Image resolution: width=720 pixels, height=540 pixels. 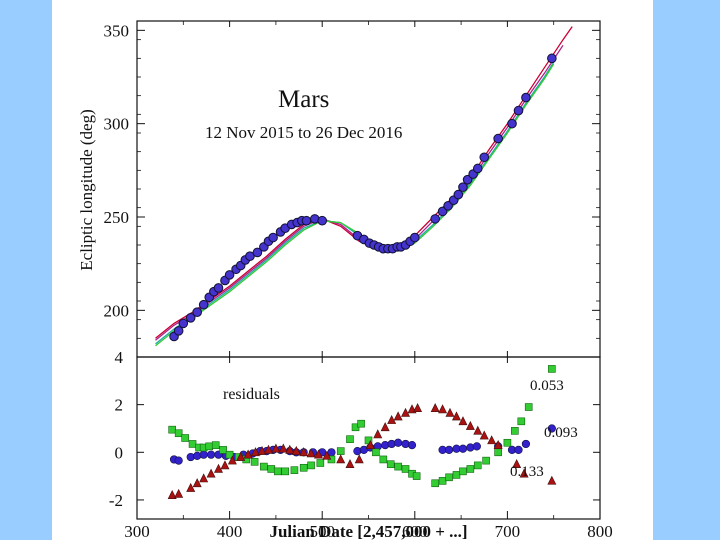 I want to click on right-side-band, so click(x=686, y=270).